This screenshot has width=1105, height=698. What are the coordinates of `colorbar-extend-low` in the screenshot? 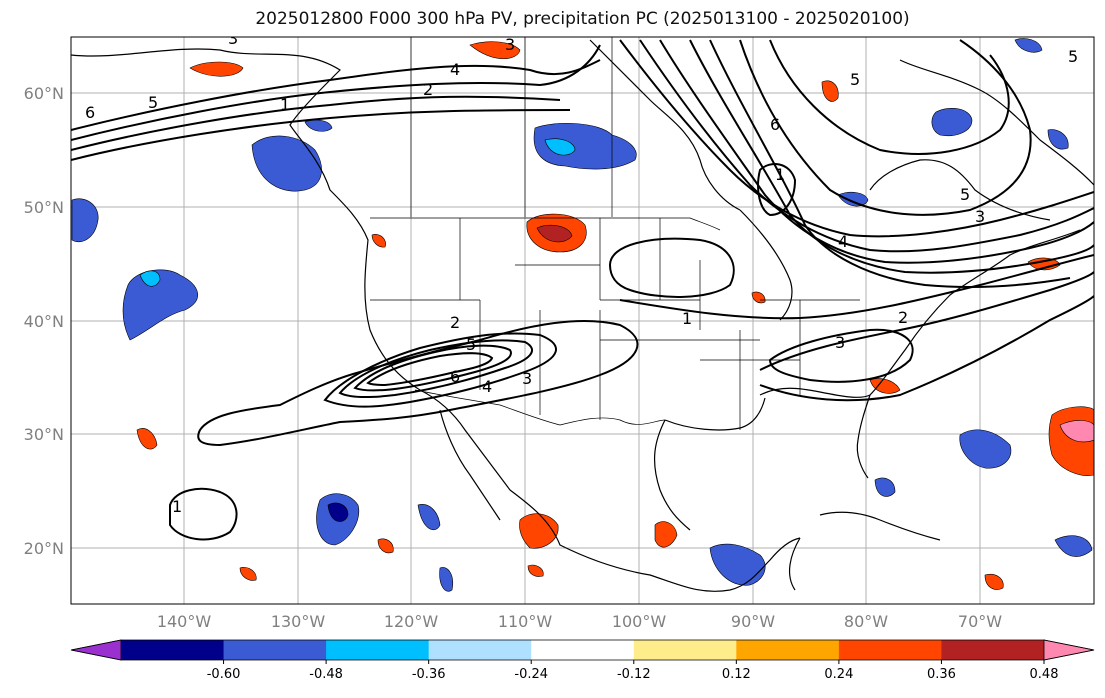 It's located at (96, 650).